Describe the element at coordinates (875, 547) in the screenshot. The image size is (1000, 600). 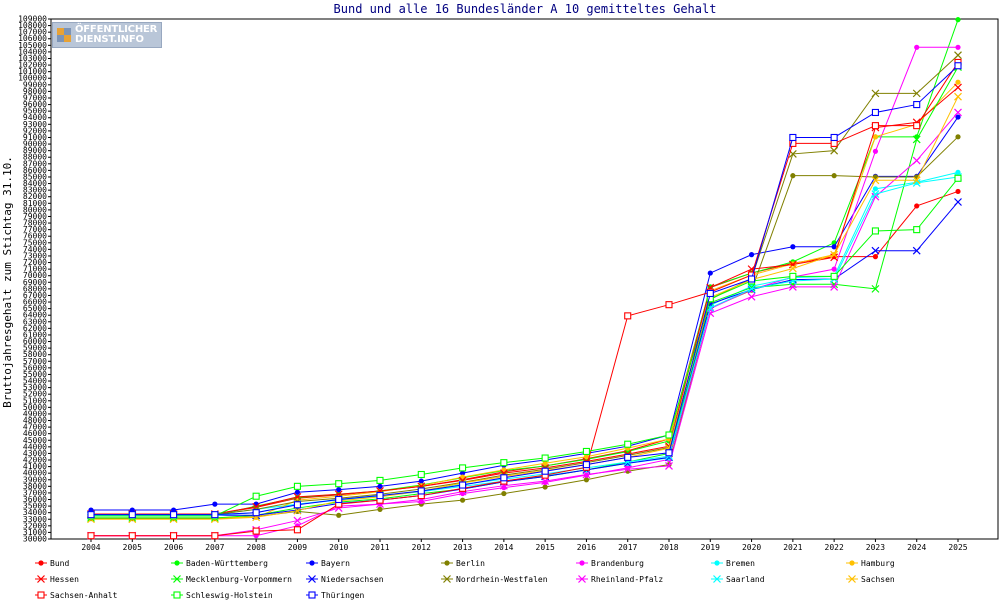
I see `x-tick-label: 2023` at that location.